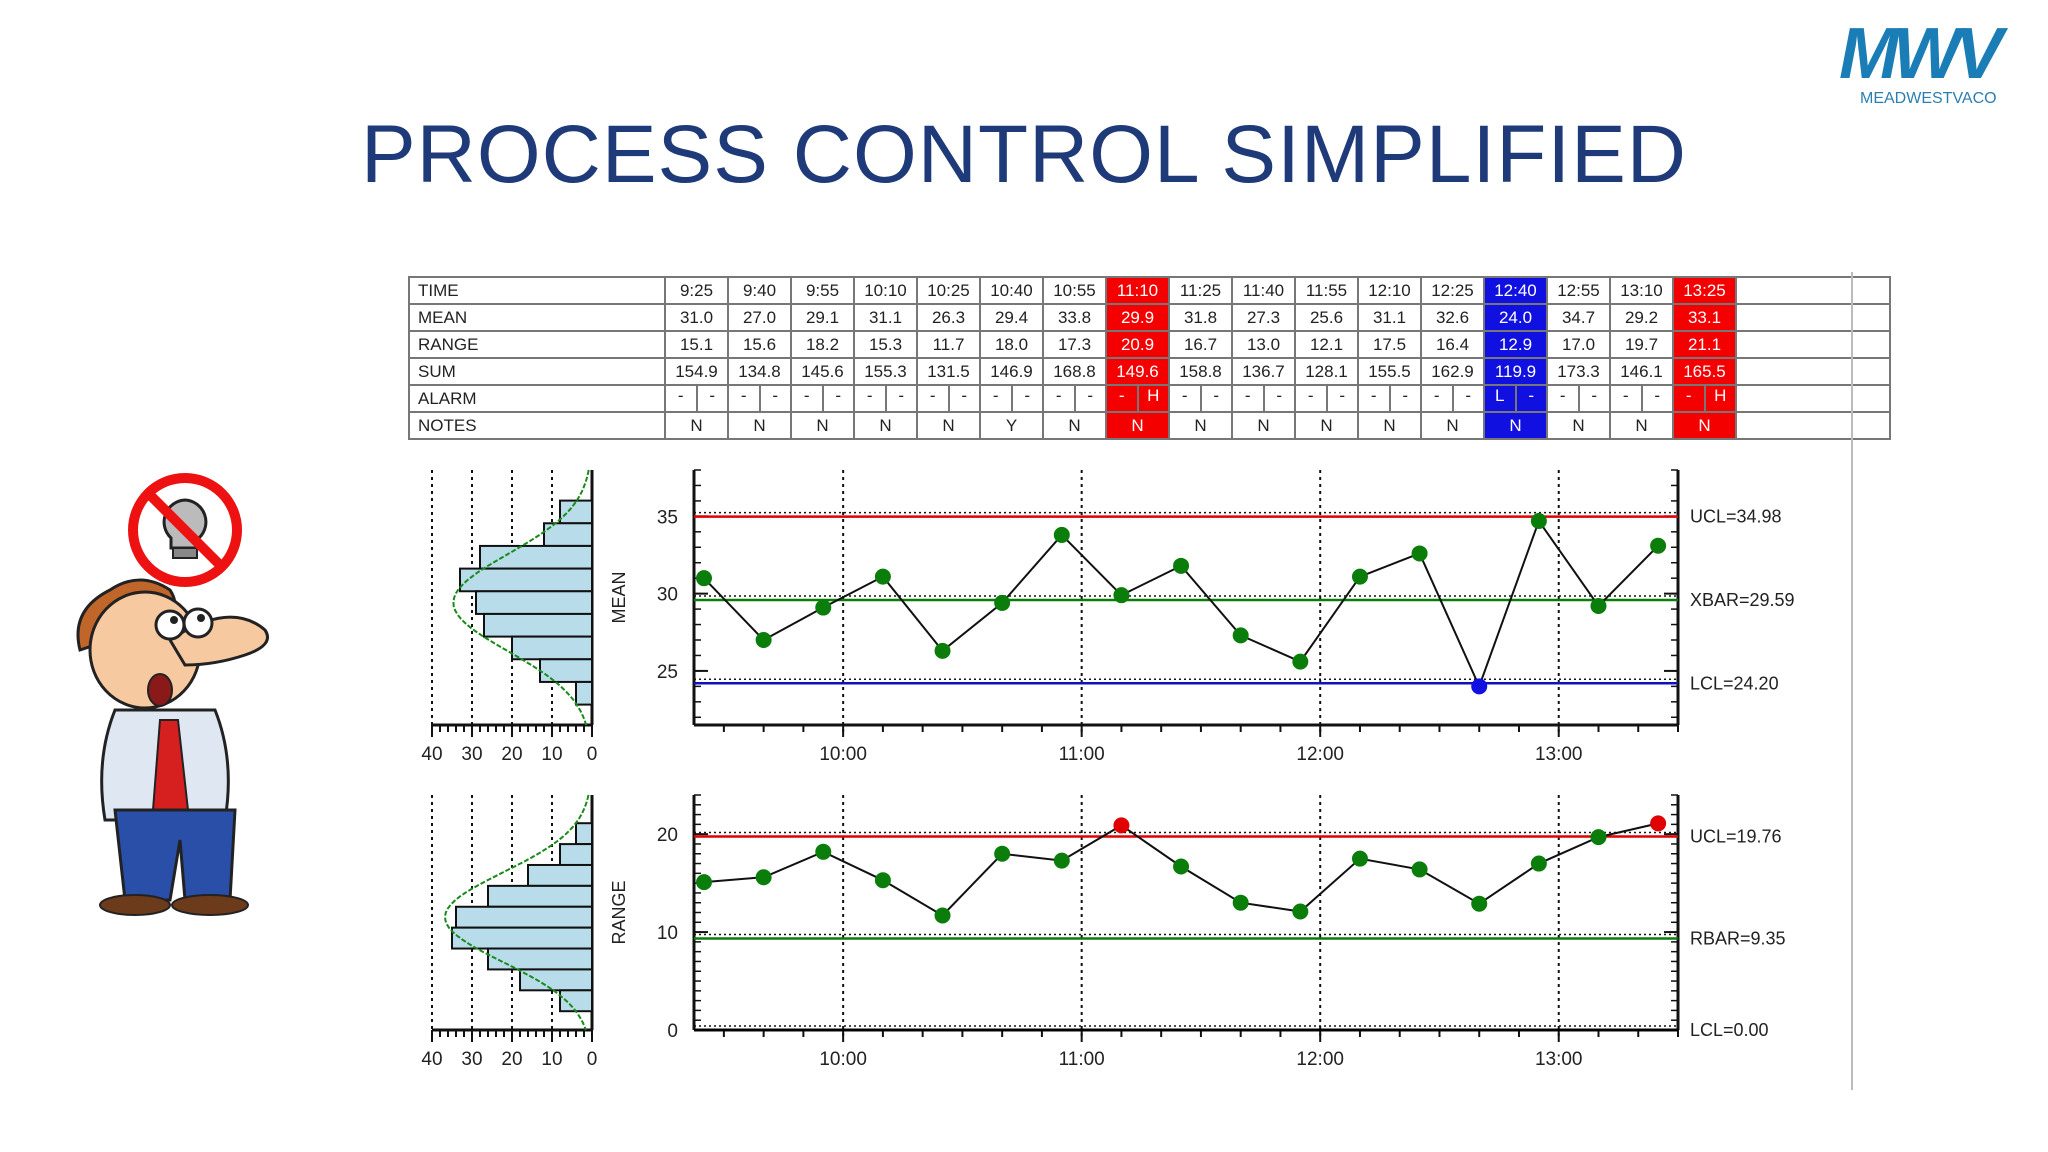 The height and width of the screenshot is (1152, 2048). What do you see at coordinates (822, 371) in the screenshot?
I see `table-cell: 145.6` at bounding box center [822, 371].